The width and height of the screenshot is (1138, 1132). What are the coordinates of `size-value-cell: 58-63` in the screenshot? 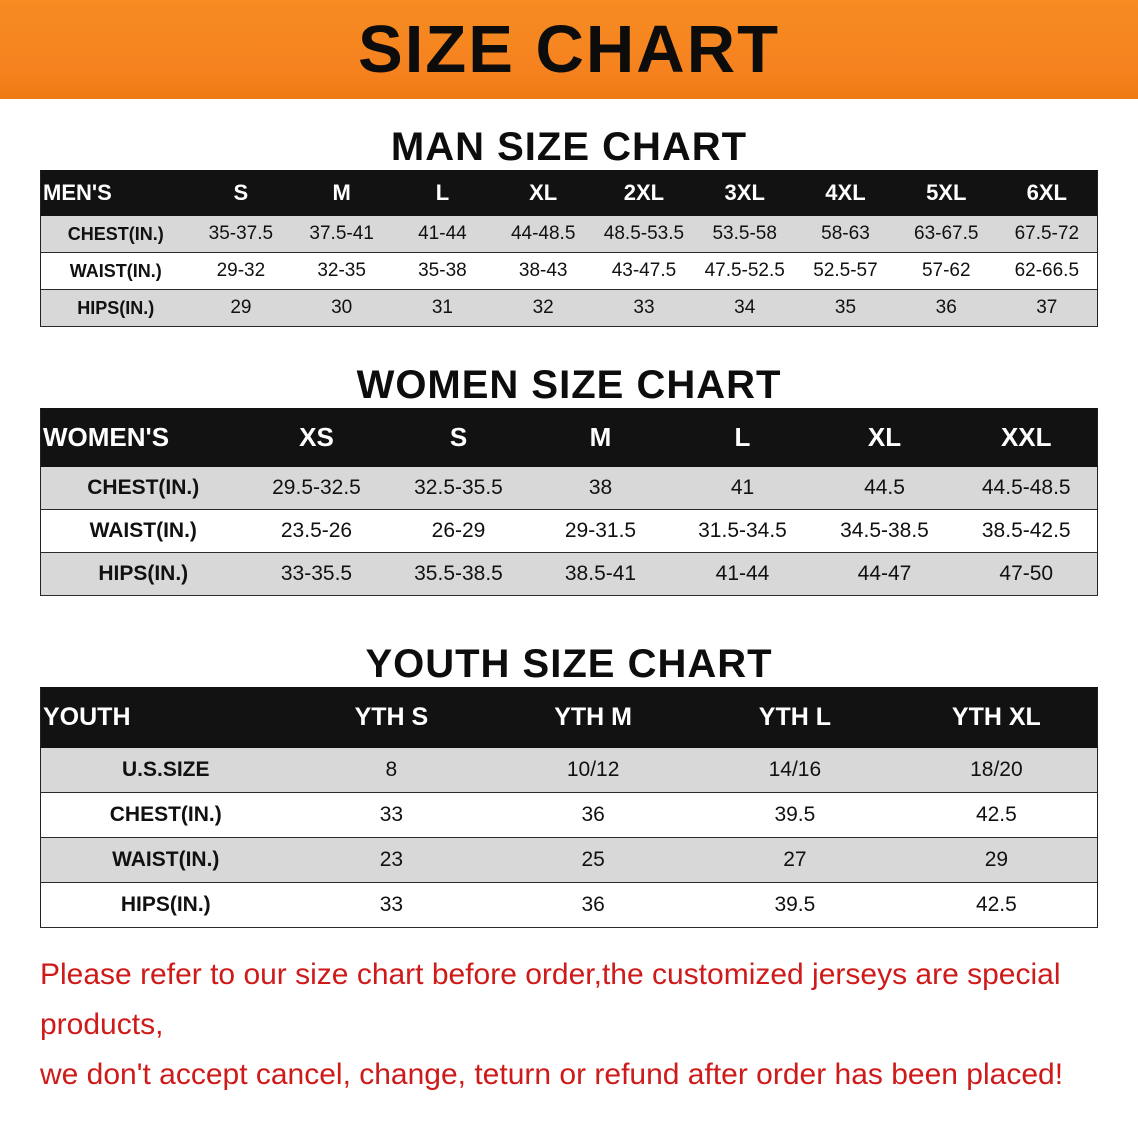 It's located at (845, 234).